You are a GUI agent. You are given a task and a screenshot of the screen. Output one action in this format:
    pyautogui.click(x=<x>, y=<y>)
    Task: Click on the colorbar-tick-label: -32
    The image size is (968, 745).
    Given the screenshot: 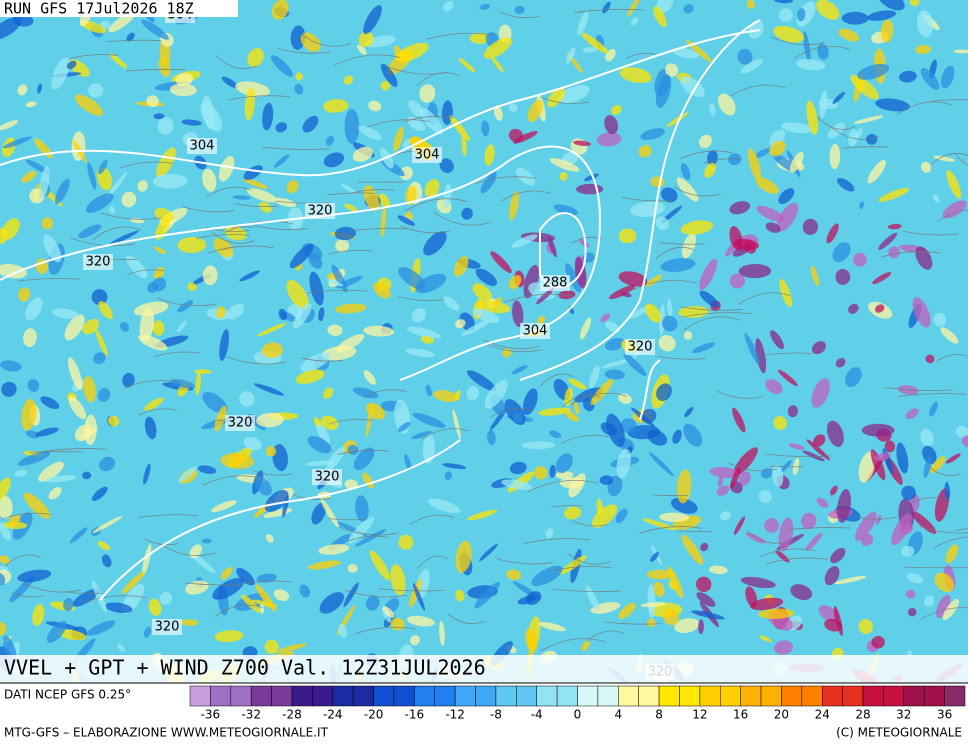 What is the action you would take?
    pyautogui.click(x=251, y=715)
    